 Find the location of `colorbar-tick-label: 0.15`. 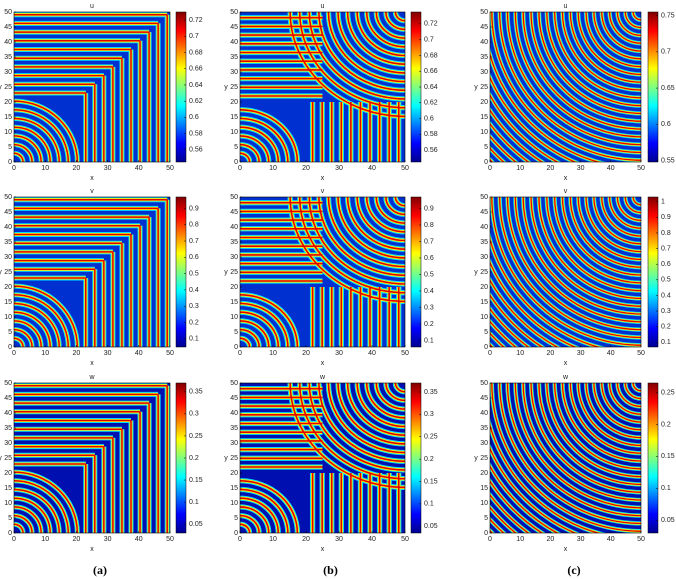

colorbar-tick-label: 0.15 is located at coordinates (668, 456).